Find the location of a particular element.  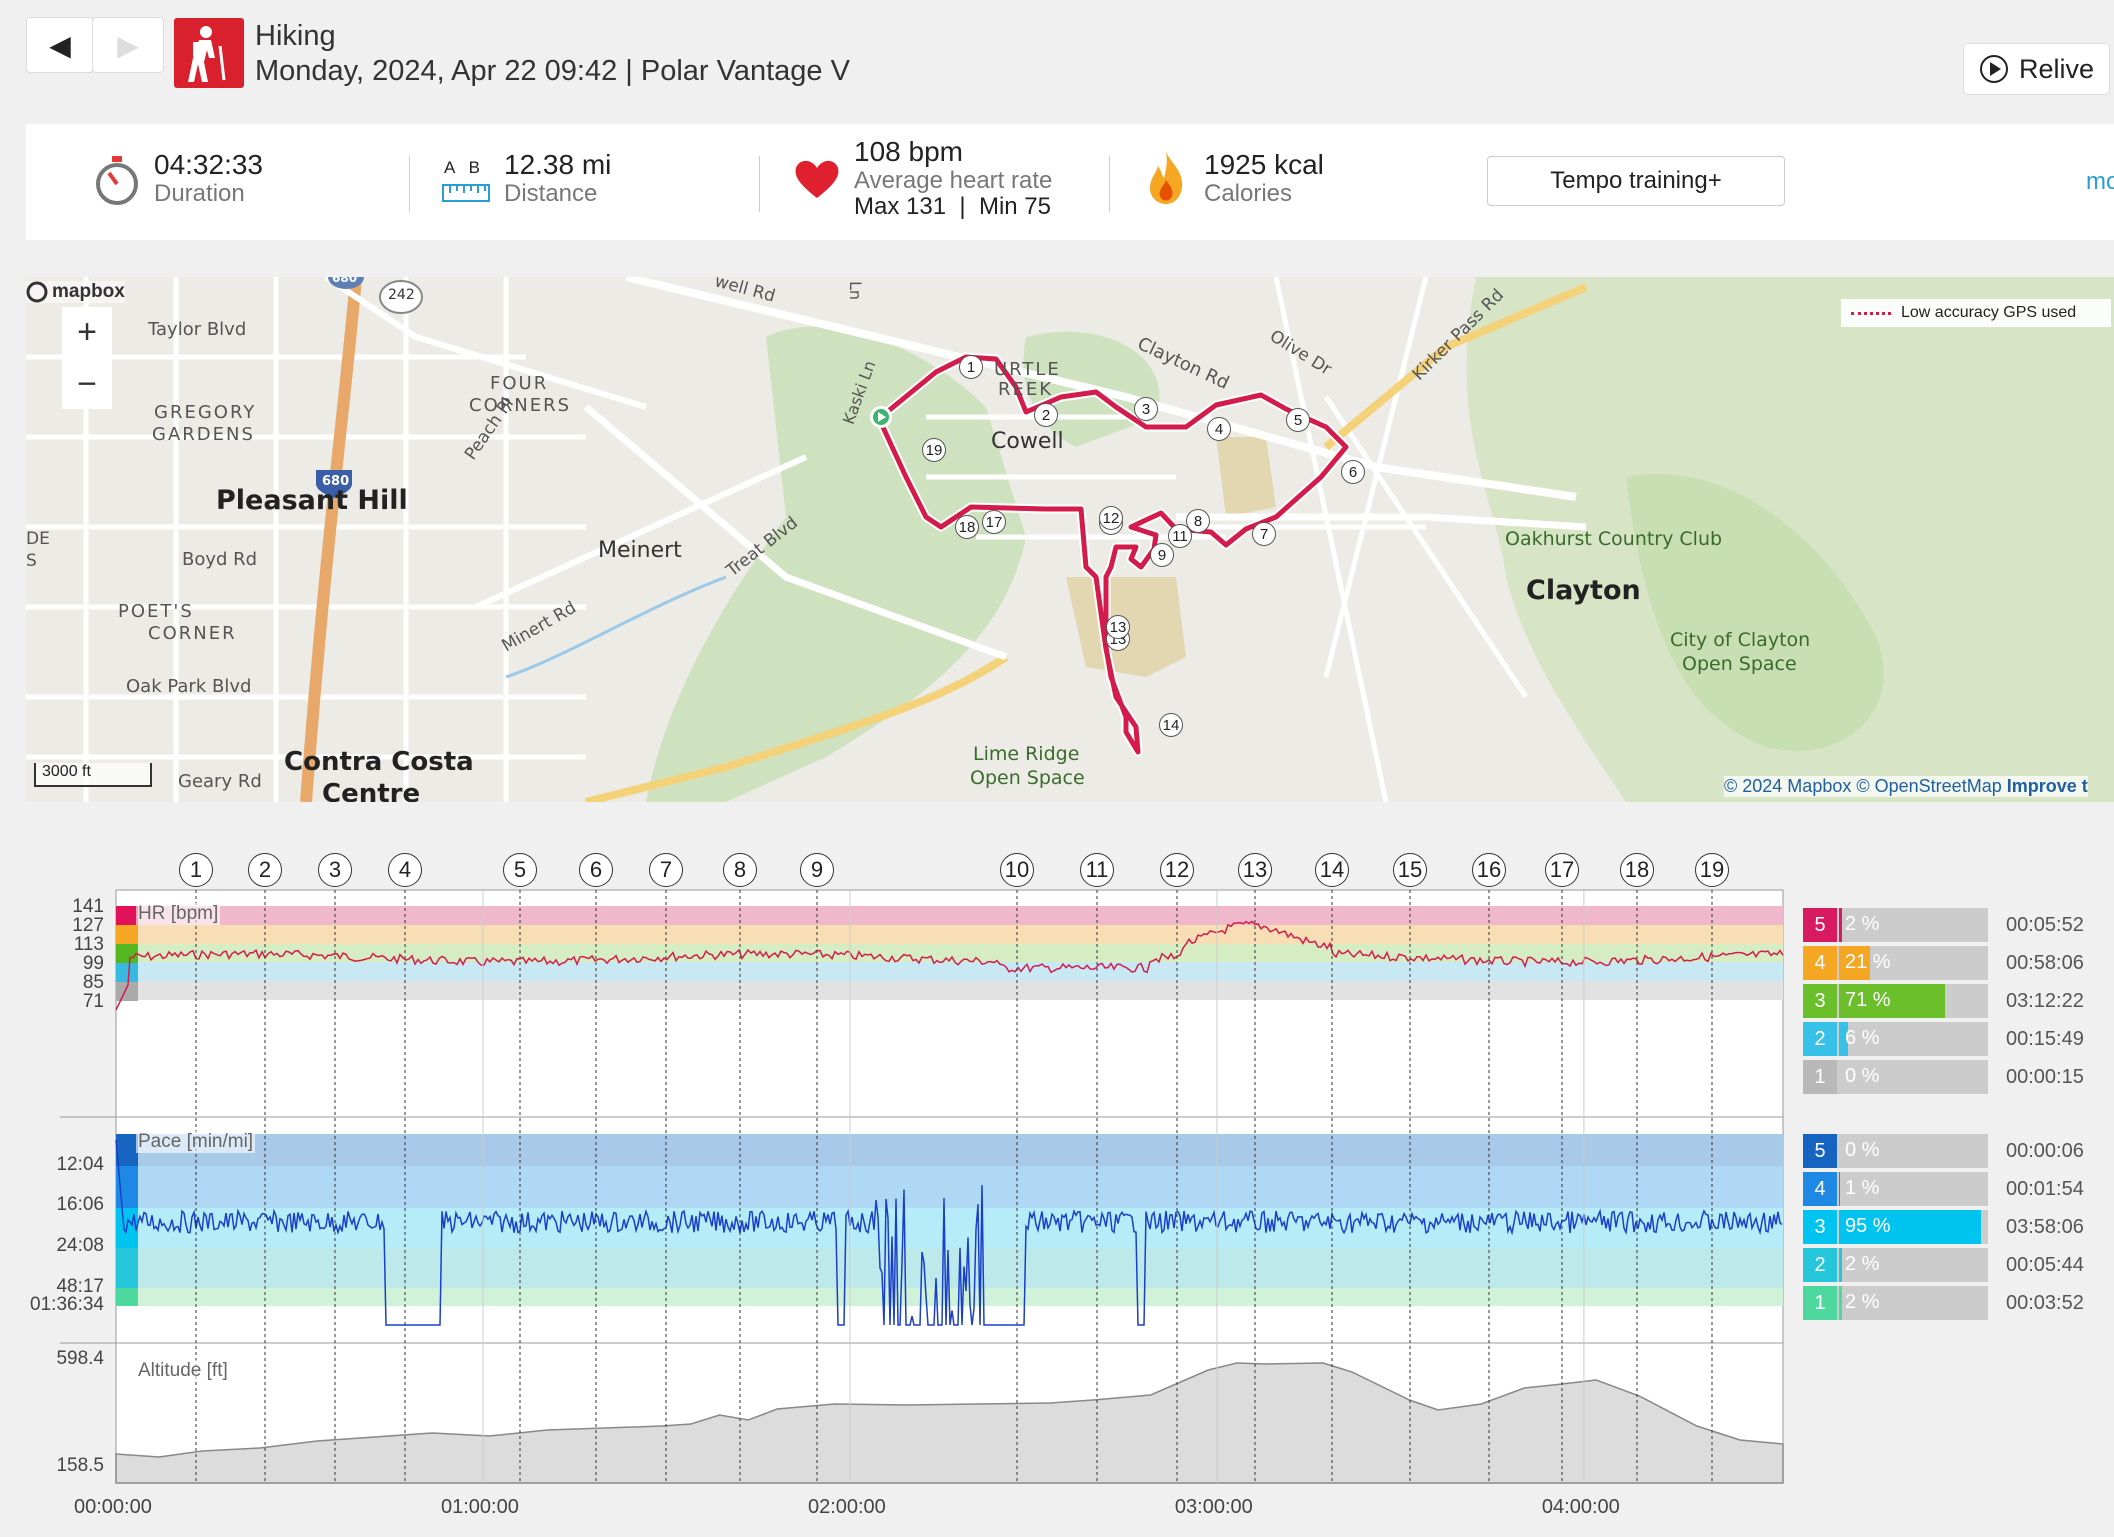

place-turtle: URTLE is located at coordinates (1027, 369).